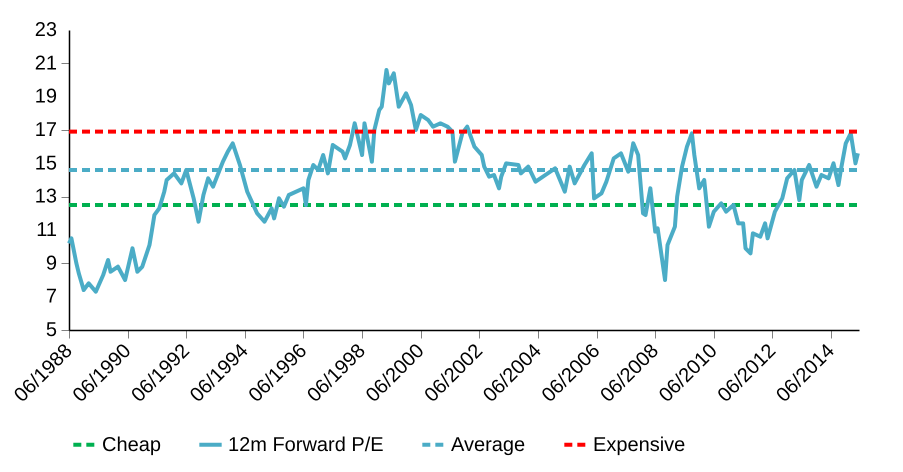 Image resolution: width=903 pixels, height=472 pixels. I want to click on y-tick-label: 7, so click(51, 297).